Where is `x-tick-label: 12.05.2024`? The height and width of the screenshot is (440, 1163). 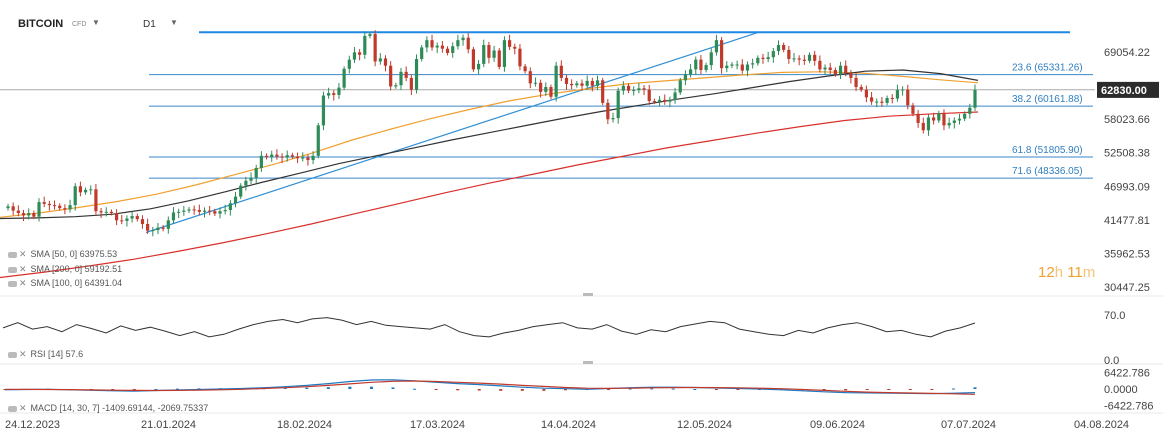
x-tick-label: 12.05.2024 is located at coordinates (704, 425).